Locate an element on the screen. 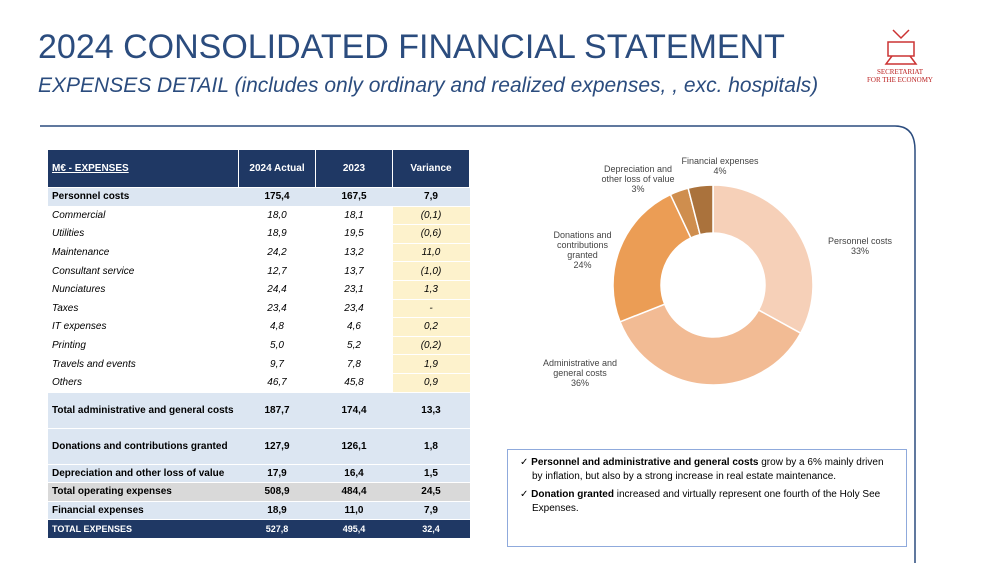 The image size is (1000, 563). title: 2024 CONSOLIDATED FINANCIAL STATEMENT is located at coordinates (411, 47).